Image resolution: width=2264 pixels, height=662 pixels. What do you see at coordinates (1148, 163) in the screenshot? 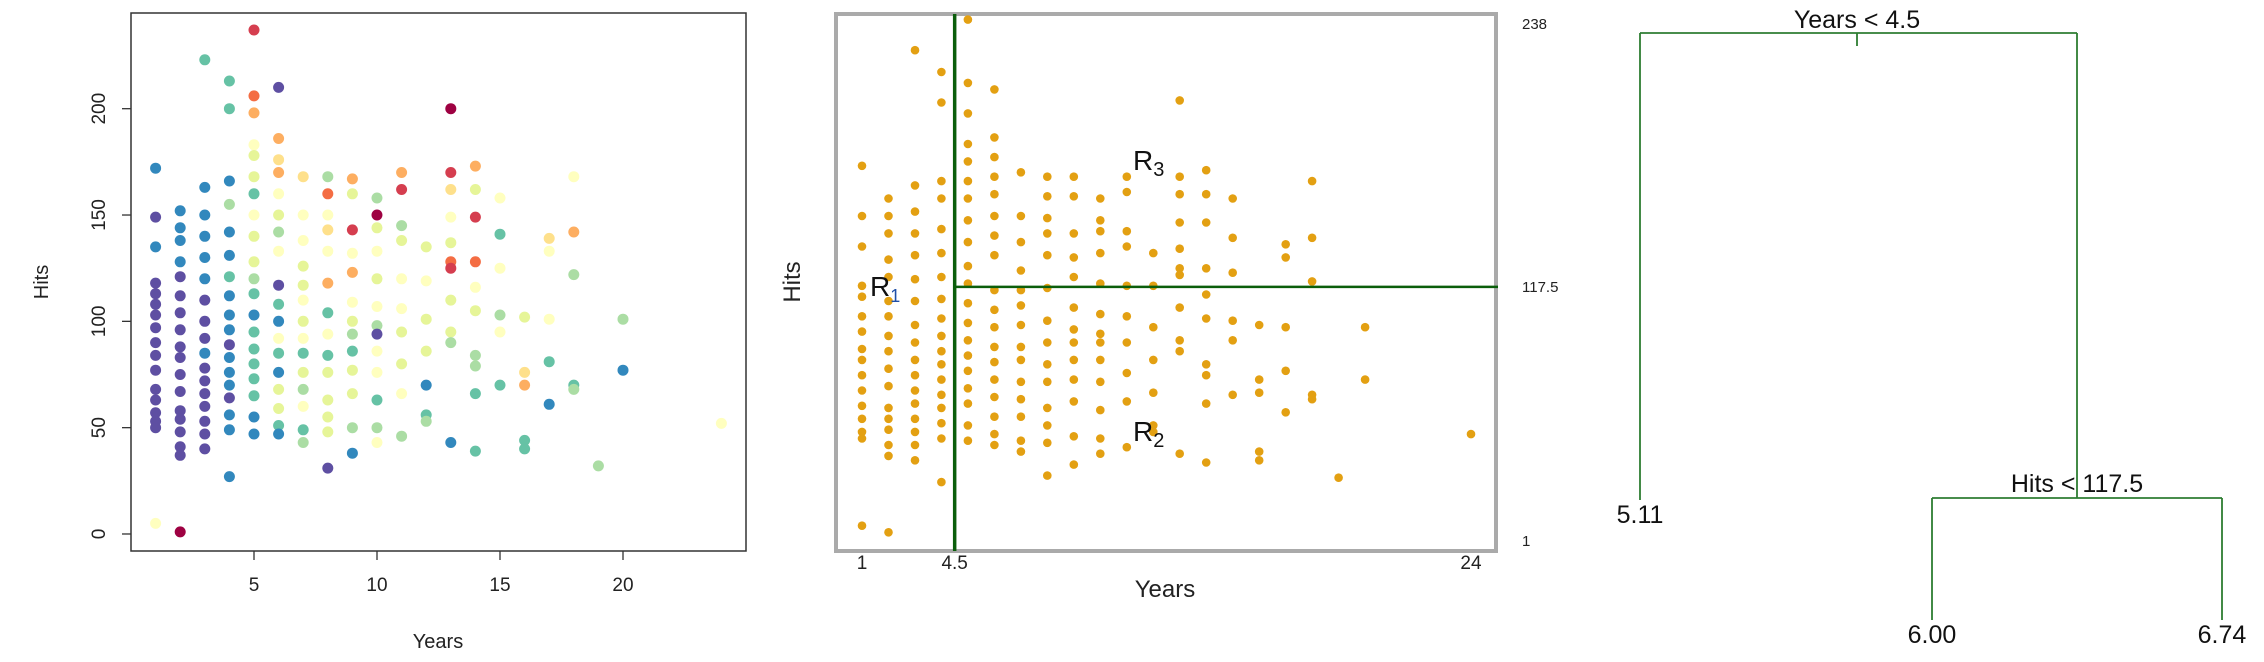
I see `svg-text: R3` at bounding box center [1148, 163].